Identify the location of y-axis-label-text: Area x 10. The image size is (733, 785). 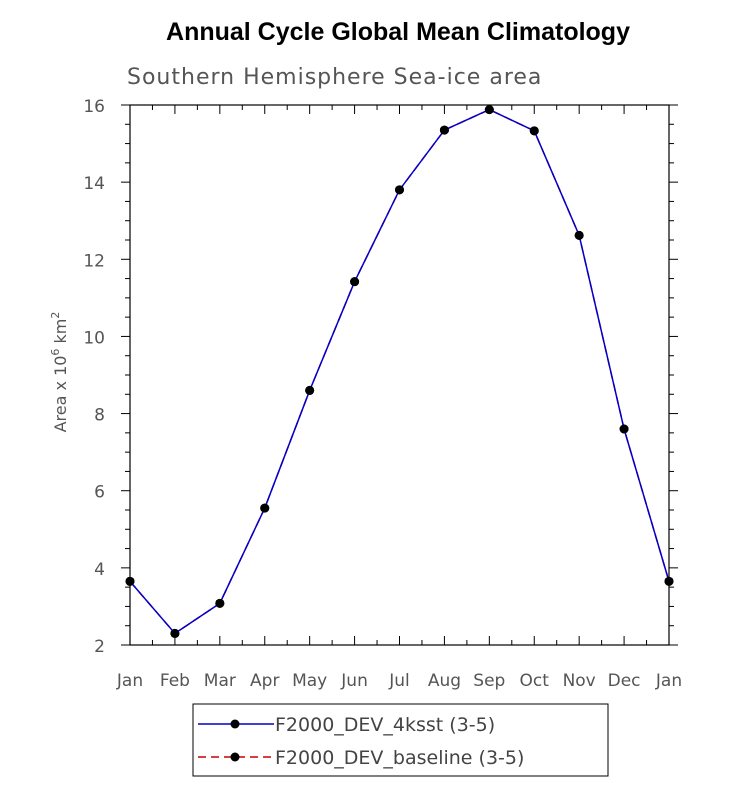
(60, 394).